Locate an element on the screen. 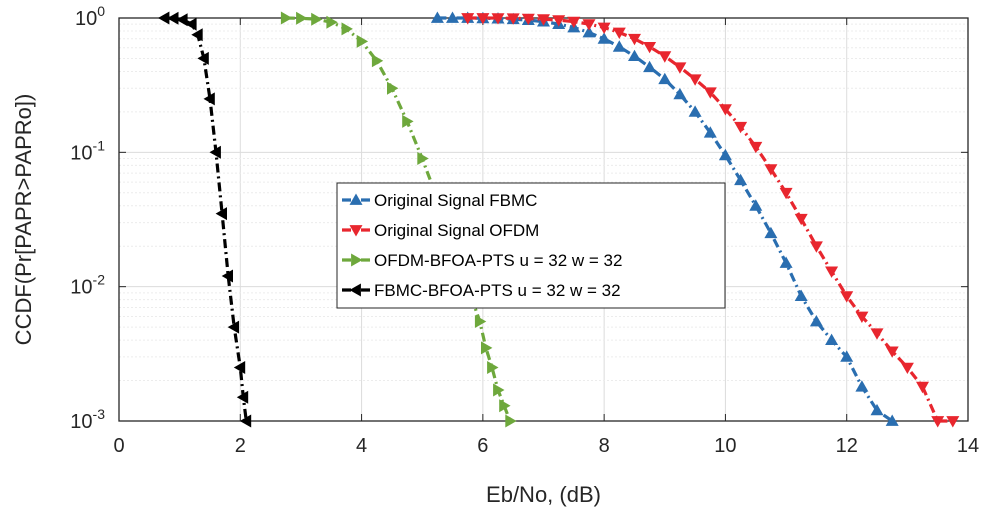 Image resolution: width=995 pixels, height=515 pixels. y-tick-label: 10⁻³ is located at coordinates (87, 419).